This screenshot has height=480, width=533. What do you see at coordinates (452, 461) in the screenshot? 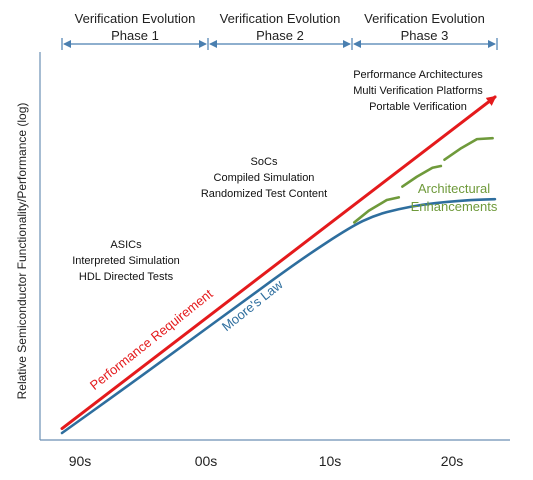
I see `x-tick-label: 20s` at bounding box center [452, 461].